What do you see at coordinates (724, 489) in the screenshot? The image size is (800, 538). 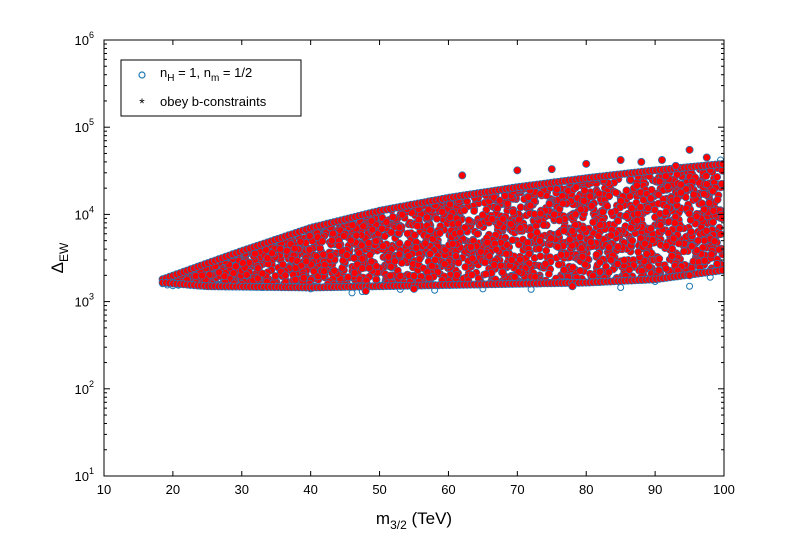 I see `x-tick-label: 100` at bounding box center [724, 489].